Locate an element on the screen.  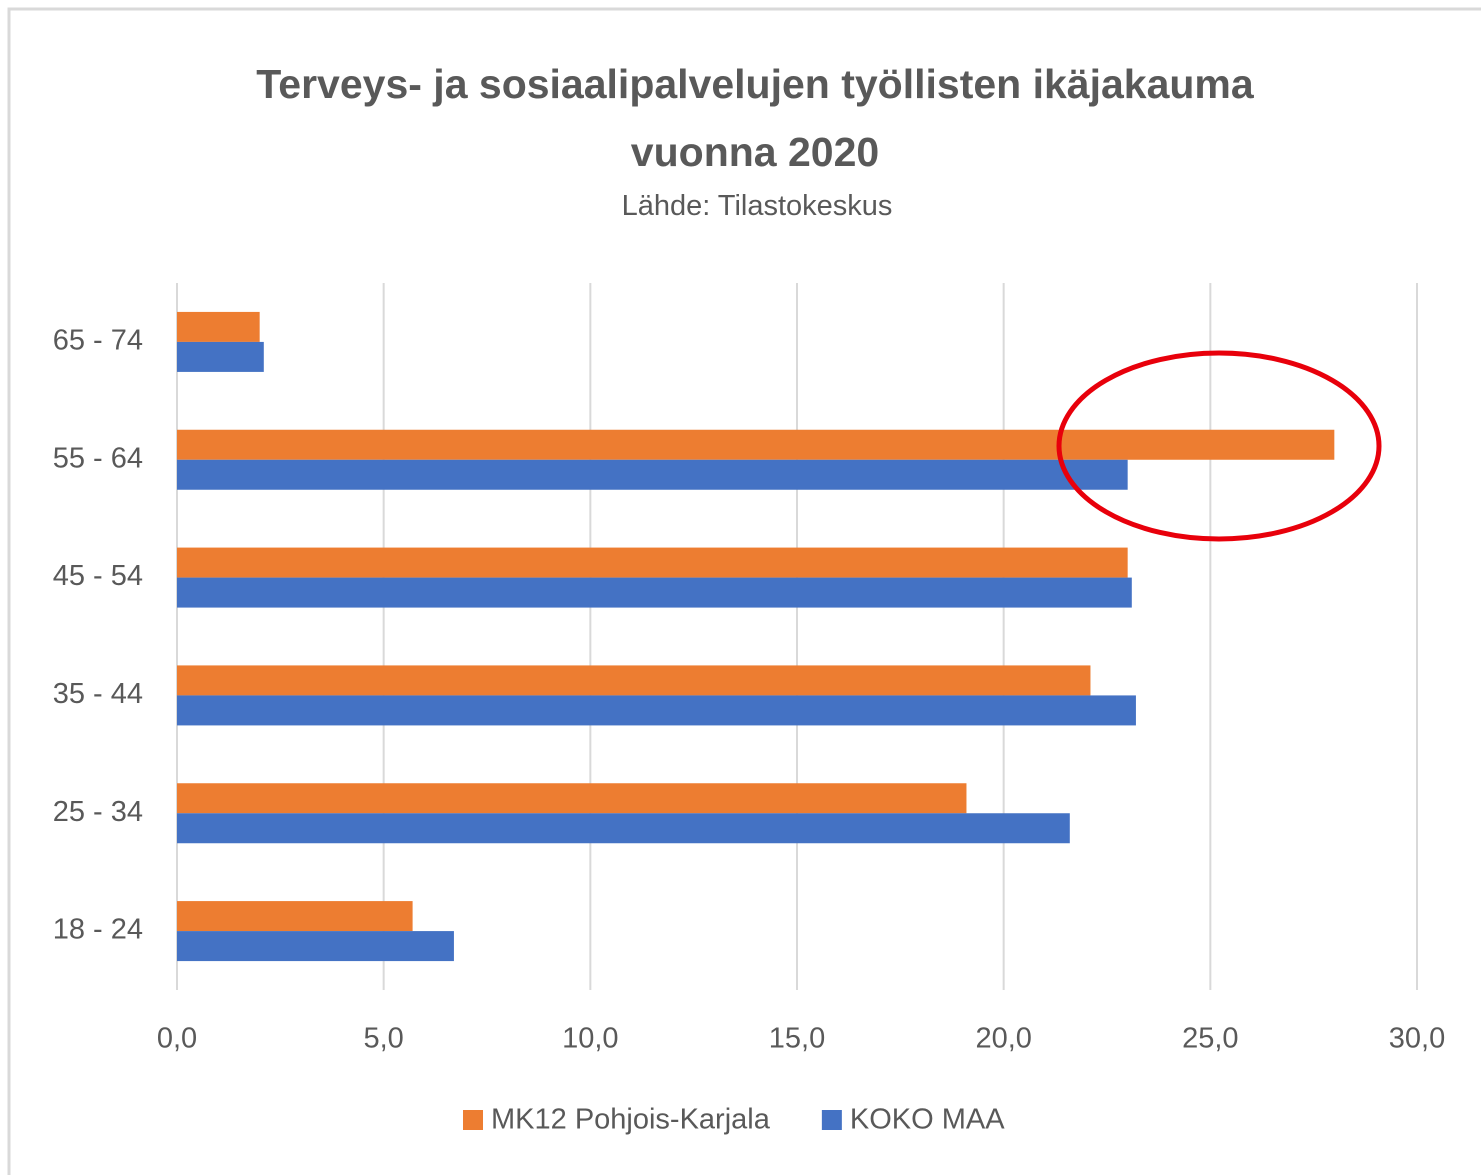
x-tick-label: 25,0 is located at coordinates (1210, 1039).